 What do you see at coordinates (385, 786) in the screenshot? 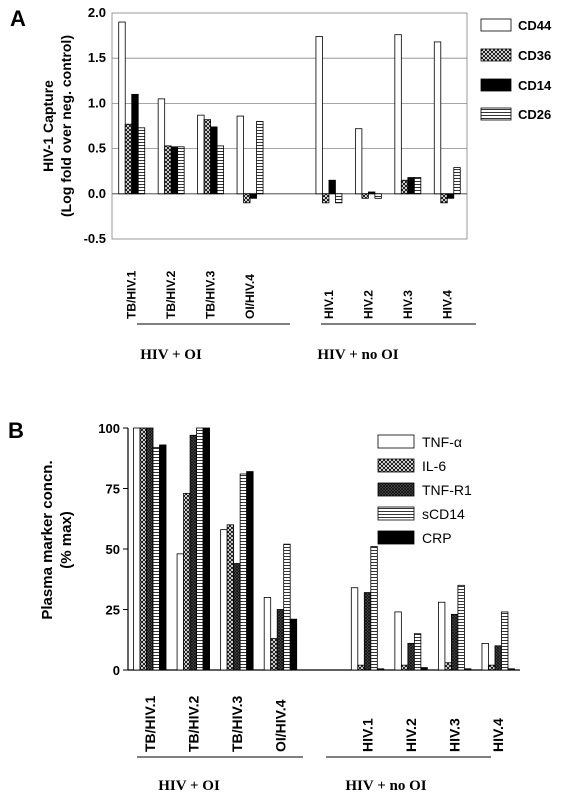
I see `group-label-b-2: HIV + no OI` at bounding box center [385, 786].